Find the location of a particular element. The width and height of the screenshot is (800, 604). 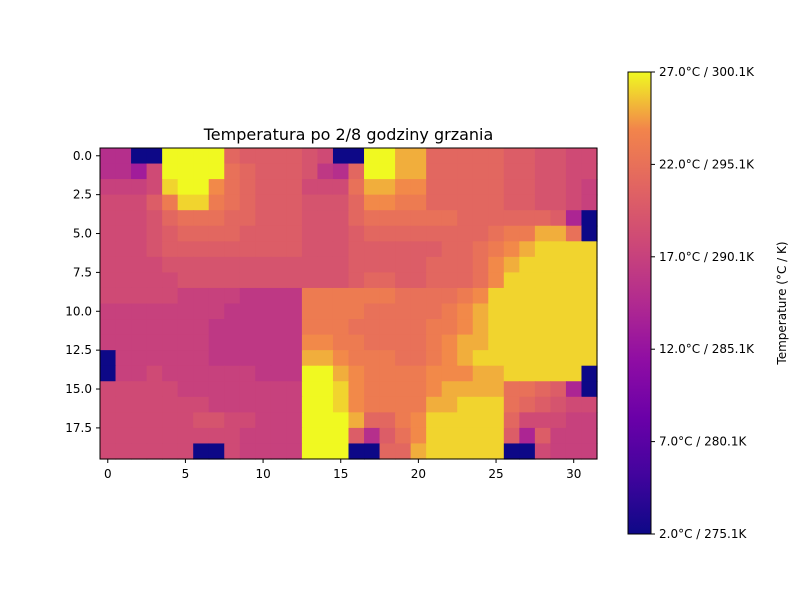

y-tick-label: 17.5 is located at coordinates (78, 428).